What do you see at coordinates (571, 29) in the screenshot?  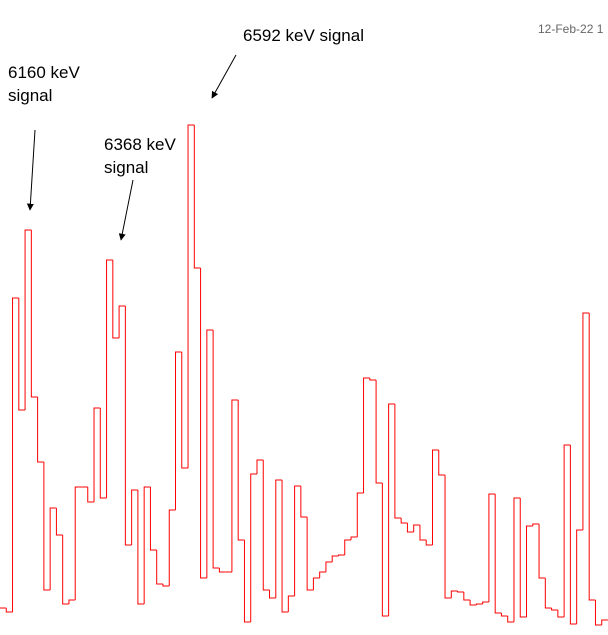 I see `date-stamp: 12-Feb-22 1` at bounding box center [571, 29].